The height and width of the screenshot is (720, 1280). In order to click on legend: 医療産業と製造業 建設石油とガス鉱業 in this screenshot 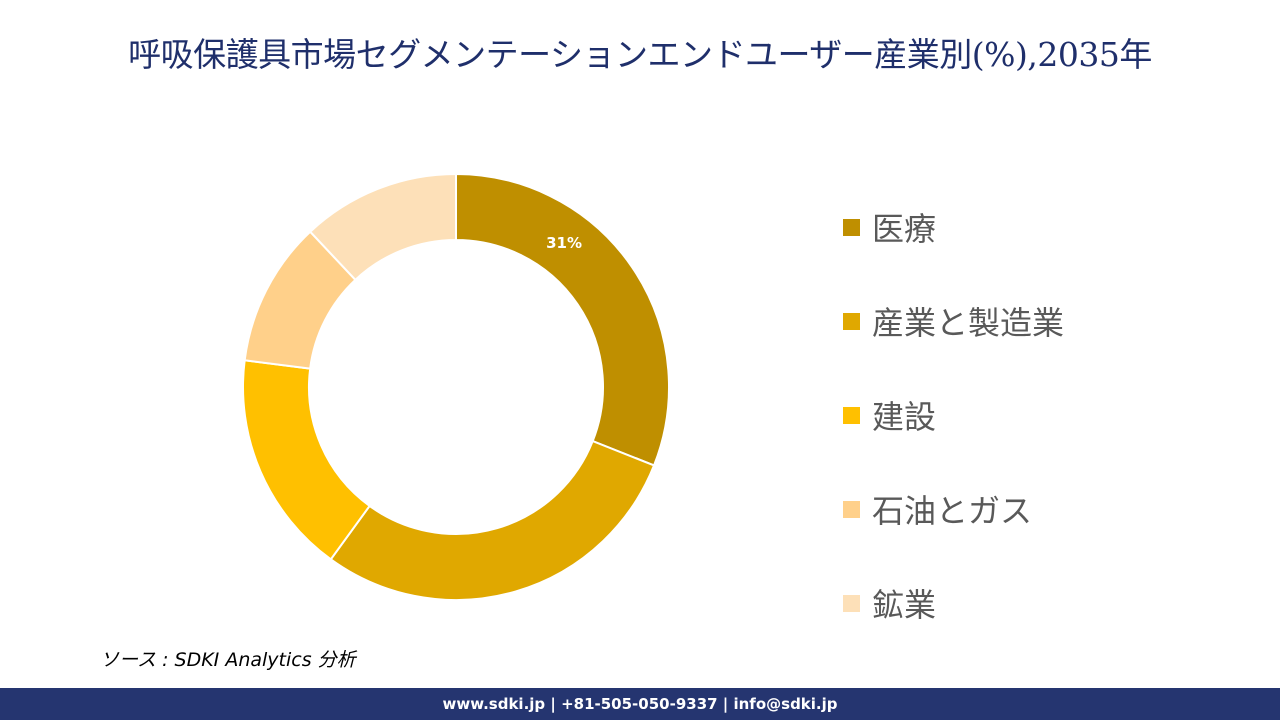, I will do `click(953, 427)`.